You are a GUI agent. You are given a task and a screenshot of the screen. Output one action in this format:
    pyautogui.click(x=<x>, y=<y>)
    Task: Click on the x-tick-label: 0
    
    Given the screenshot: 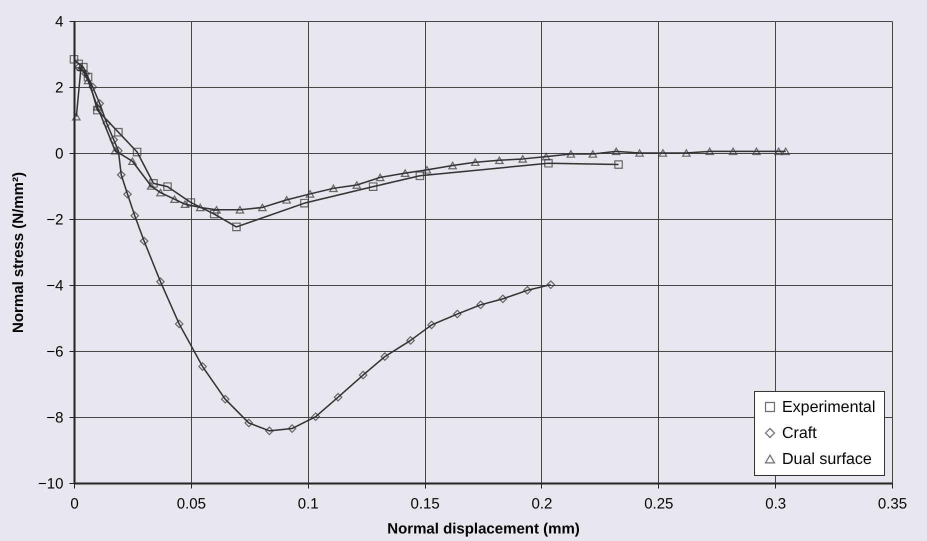 What is the action you would take?
    pyautogui.click(x=74, y=504)
    